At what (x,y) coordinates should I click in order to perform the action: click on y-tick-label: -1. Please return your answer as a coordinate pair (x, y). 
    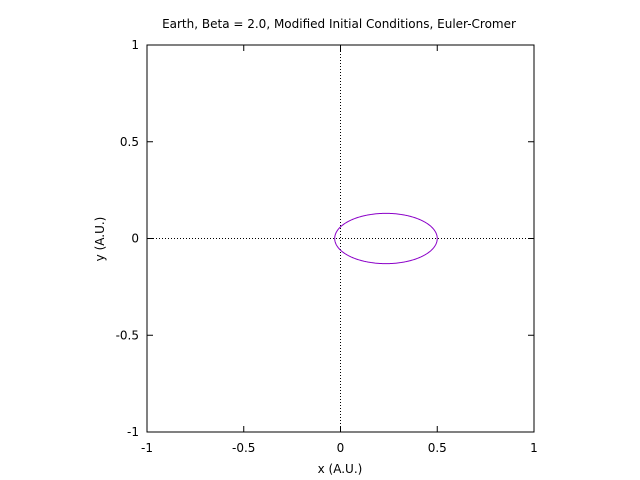
    Looking at the image, I should click on (133, 432).